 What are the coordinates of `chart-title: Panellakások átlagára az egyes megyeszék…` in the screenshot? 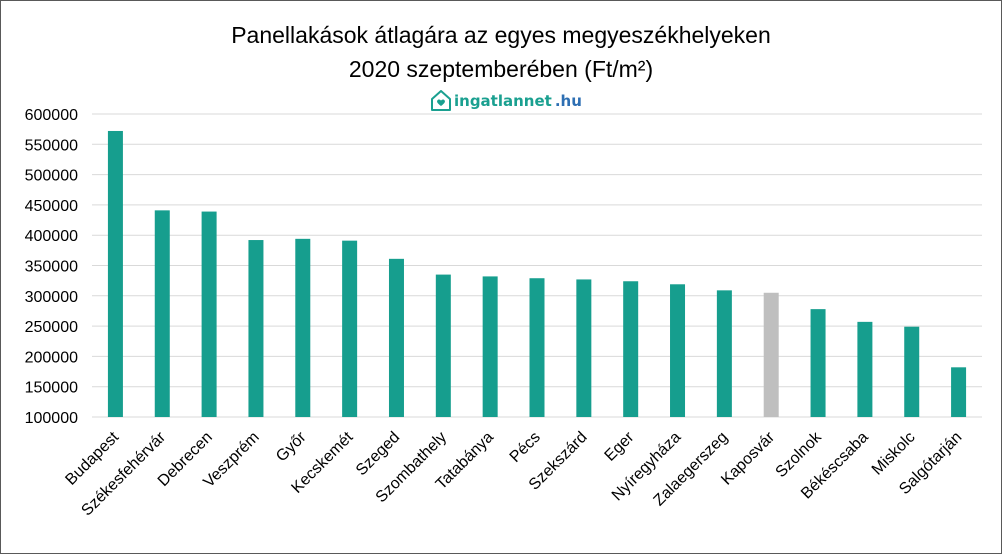 It's located at (501, 35).